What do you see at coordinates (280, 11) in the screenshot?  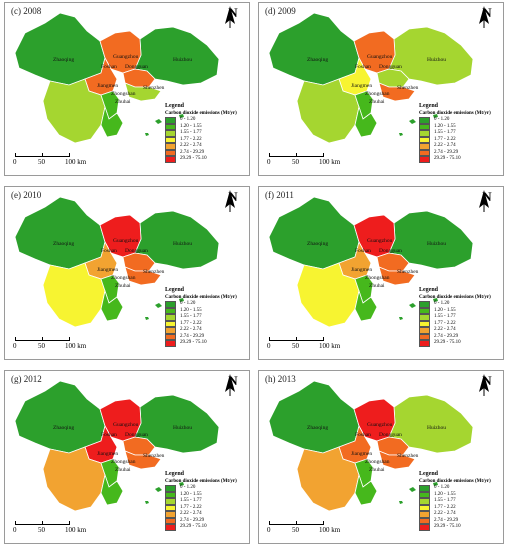 I see `panel-title: (d) 2009` at bounding box center [280, 11].